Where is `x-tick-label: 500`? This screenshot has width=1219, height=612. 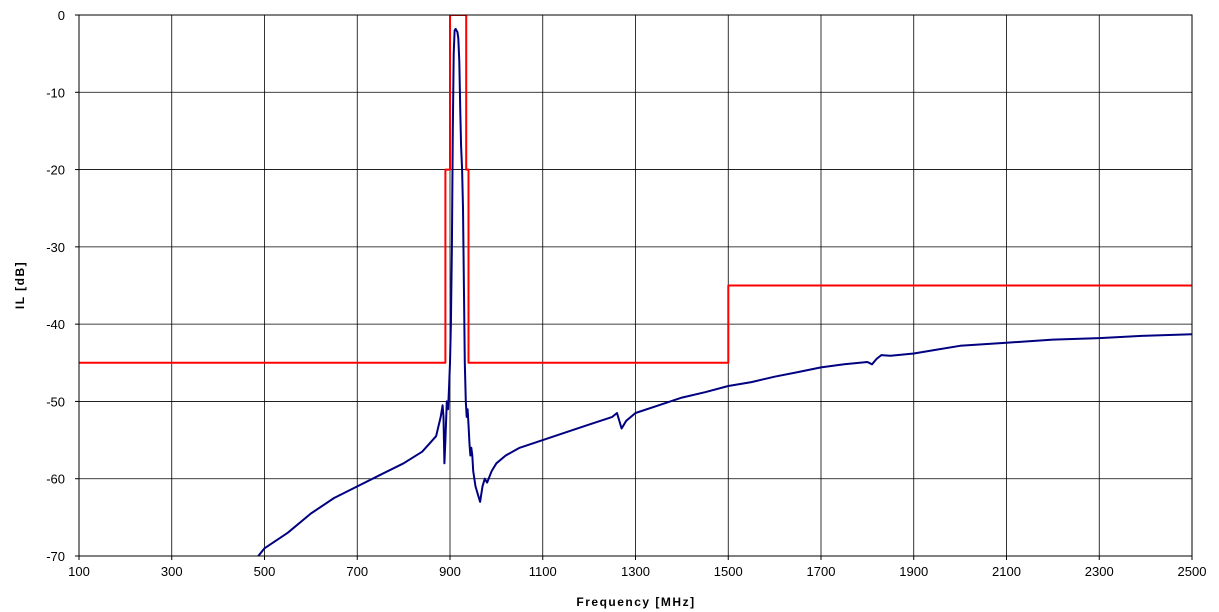 x-tick-label: 500 is located at coordinates (265, 571).